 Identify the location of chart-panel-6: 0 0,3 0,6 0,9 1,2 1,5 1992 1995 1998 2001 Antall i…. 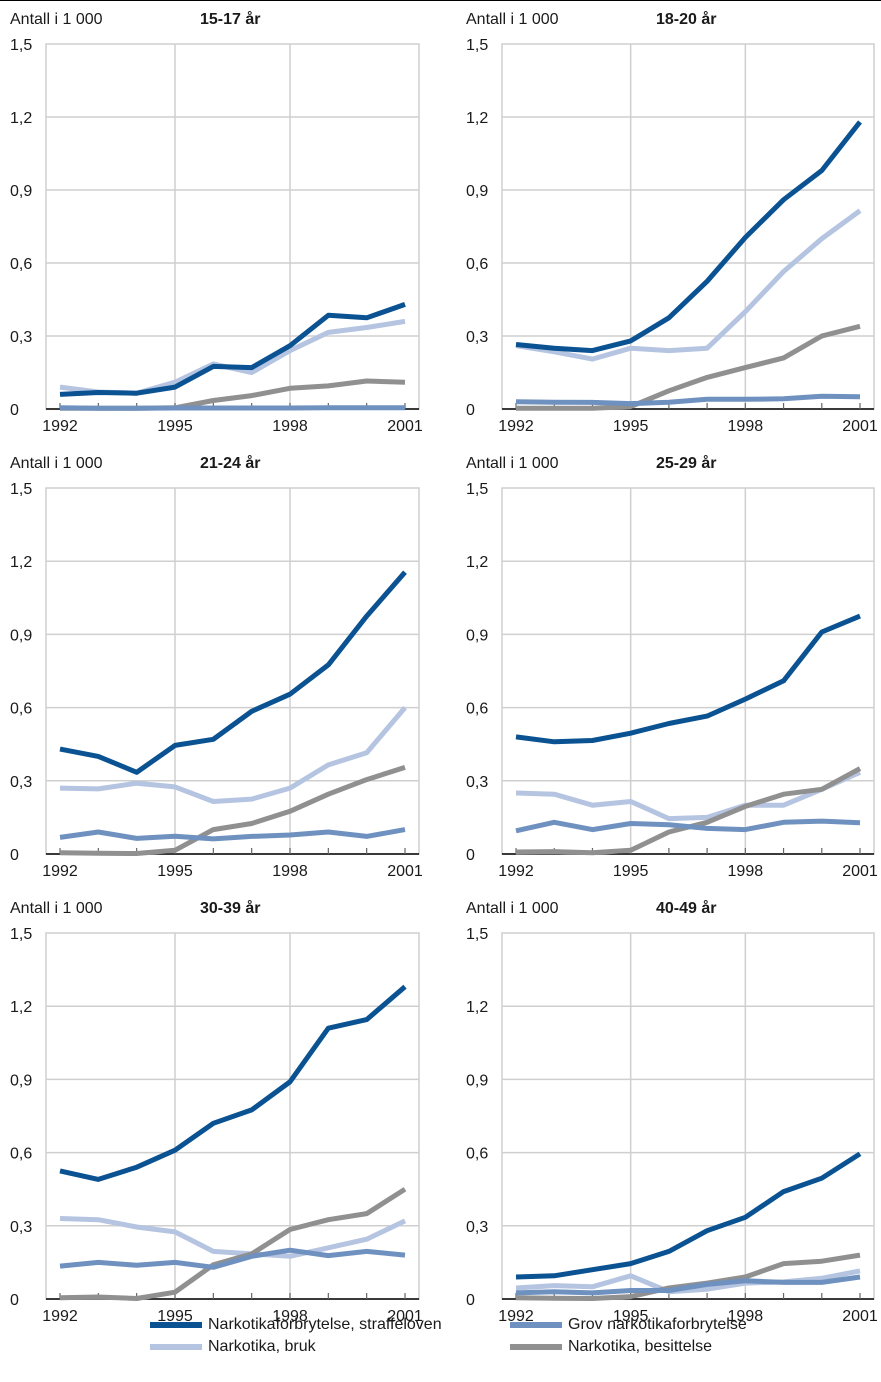
(672, 1112).